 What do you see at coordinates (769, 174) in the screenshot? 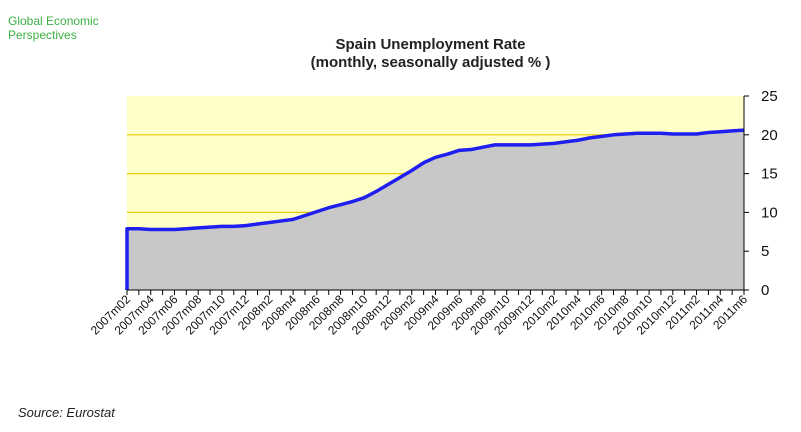
I see `y-tick-label-15: 15` at bounding box center [769, 174].